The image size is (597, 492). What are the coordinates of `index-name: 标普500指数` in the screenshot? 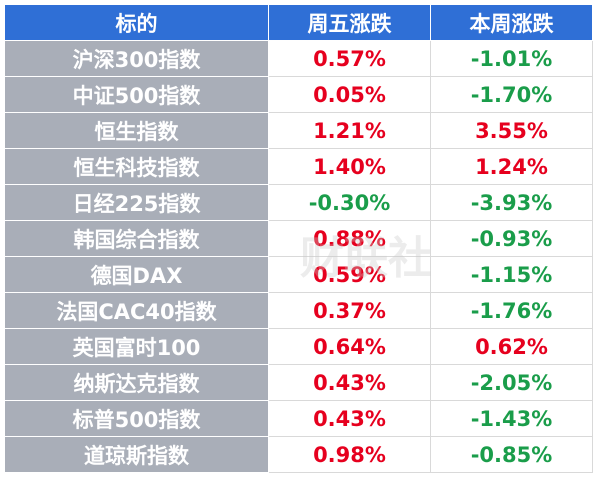 It's located at (136, 418).